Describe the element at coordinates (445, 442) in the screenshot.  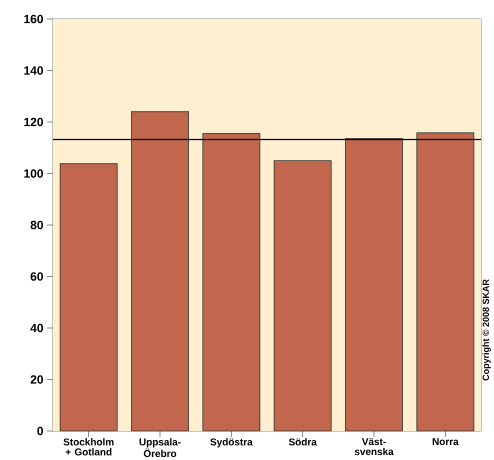
I see `x-tick-label: Norra` at that location.